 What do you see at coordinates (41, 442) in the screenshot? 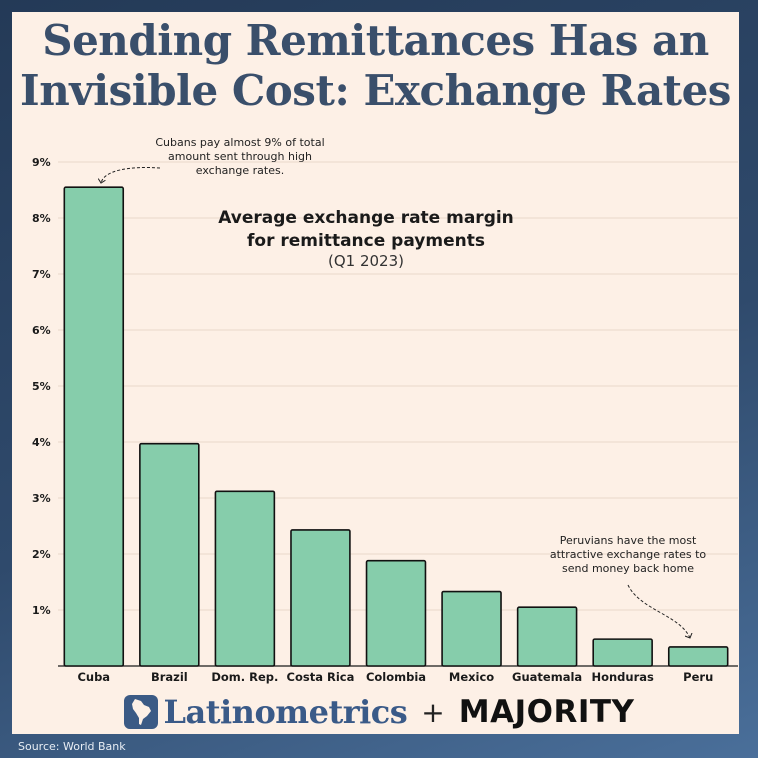
I see `y-tick-label: 4%` at bounding box center [41, 442].